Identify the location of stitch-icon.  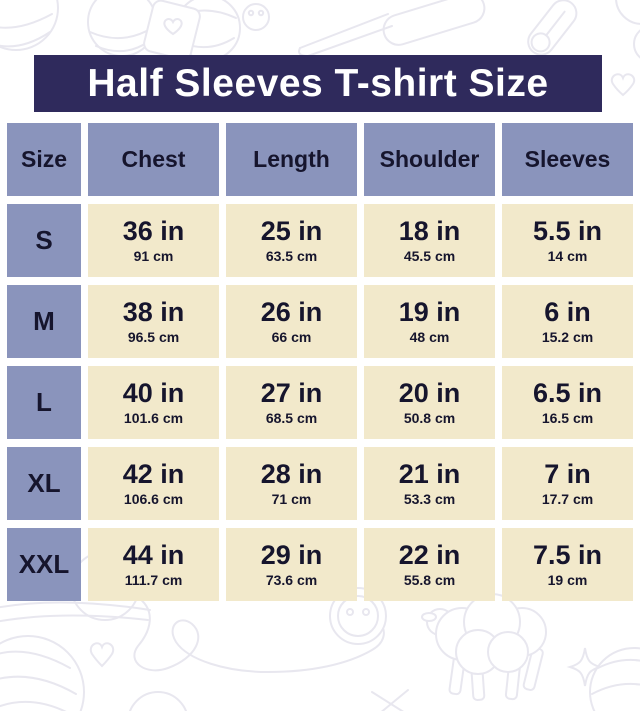
(390, 700).